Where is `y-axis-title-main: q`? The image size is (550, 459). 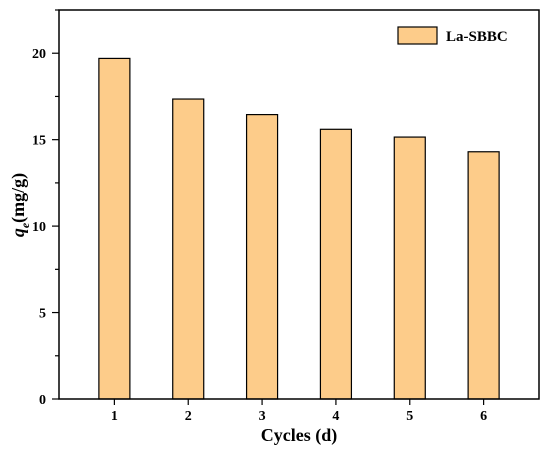 y-axis-title-main: q is located at coordinates (18, 232).